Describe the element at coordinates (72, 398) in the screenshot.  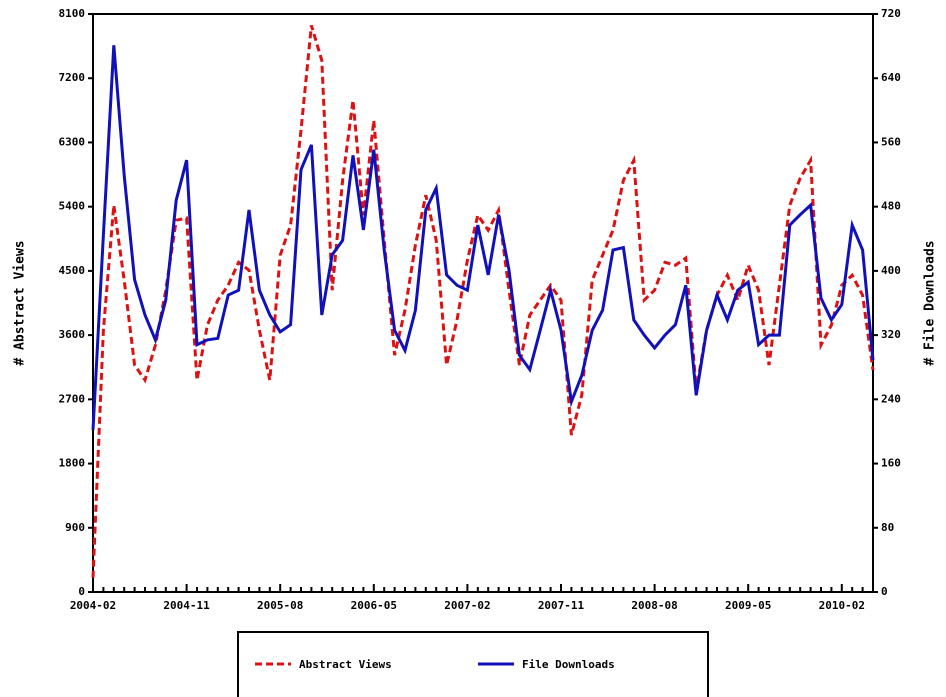
I see `y-tick-label: 2700` at that location.